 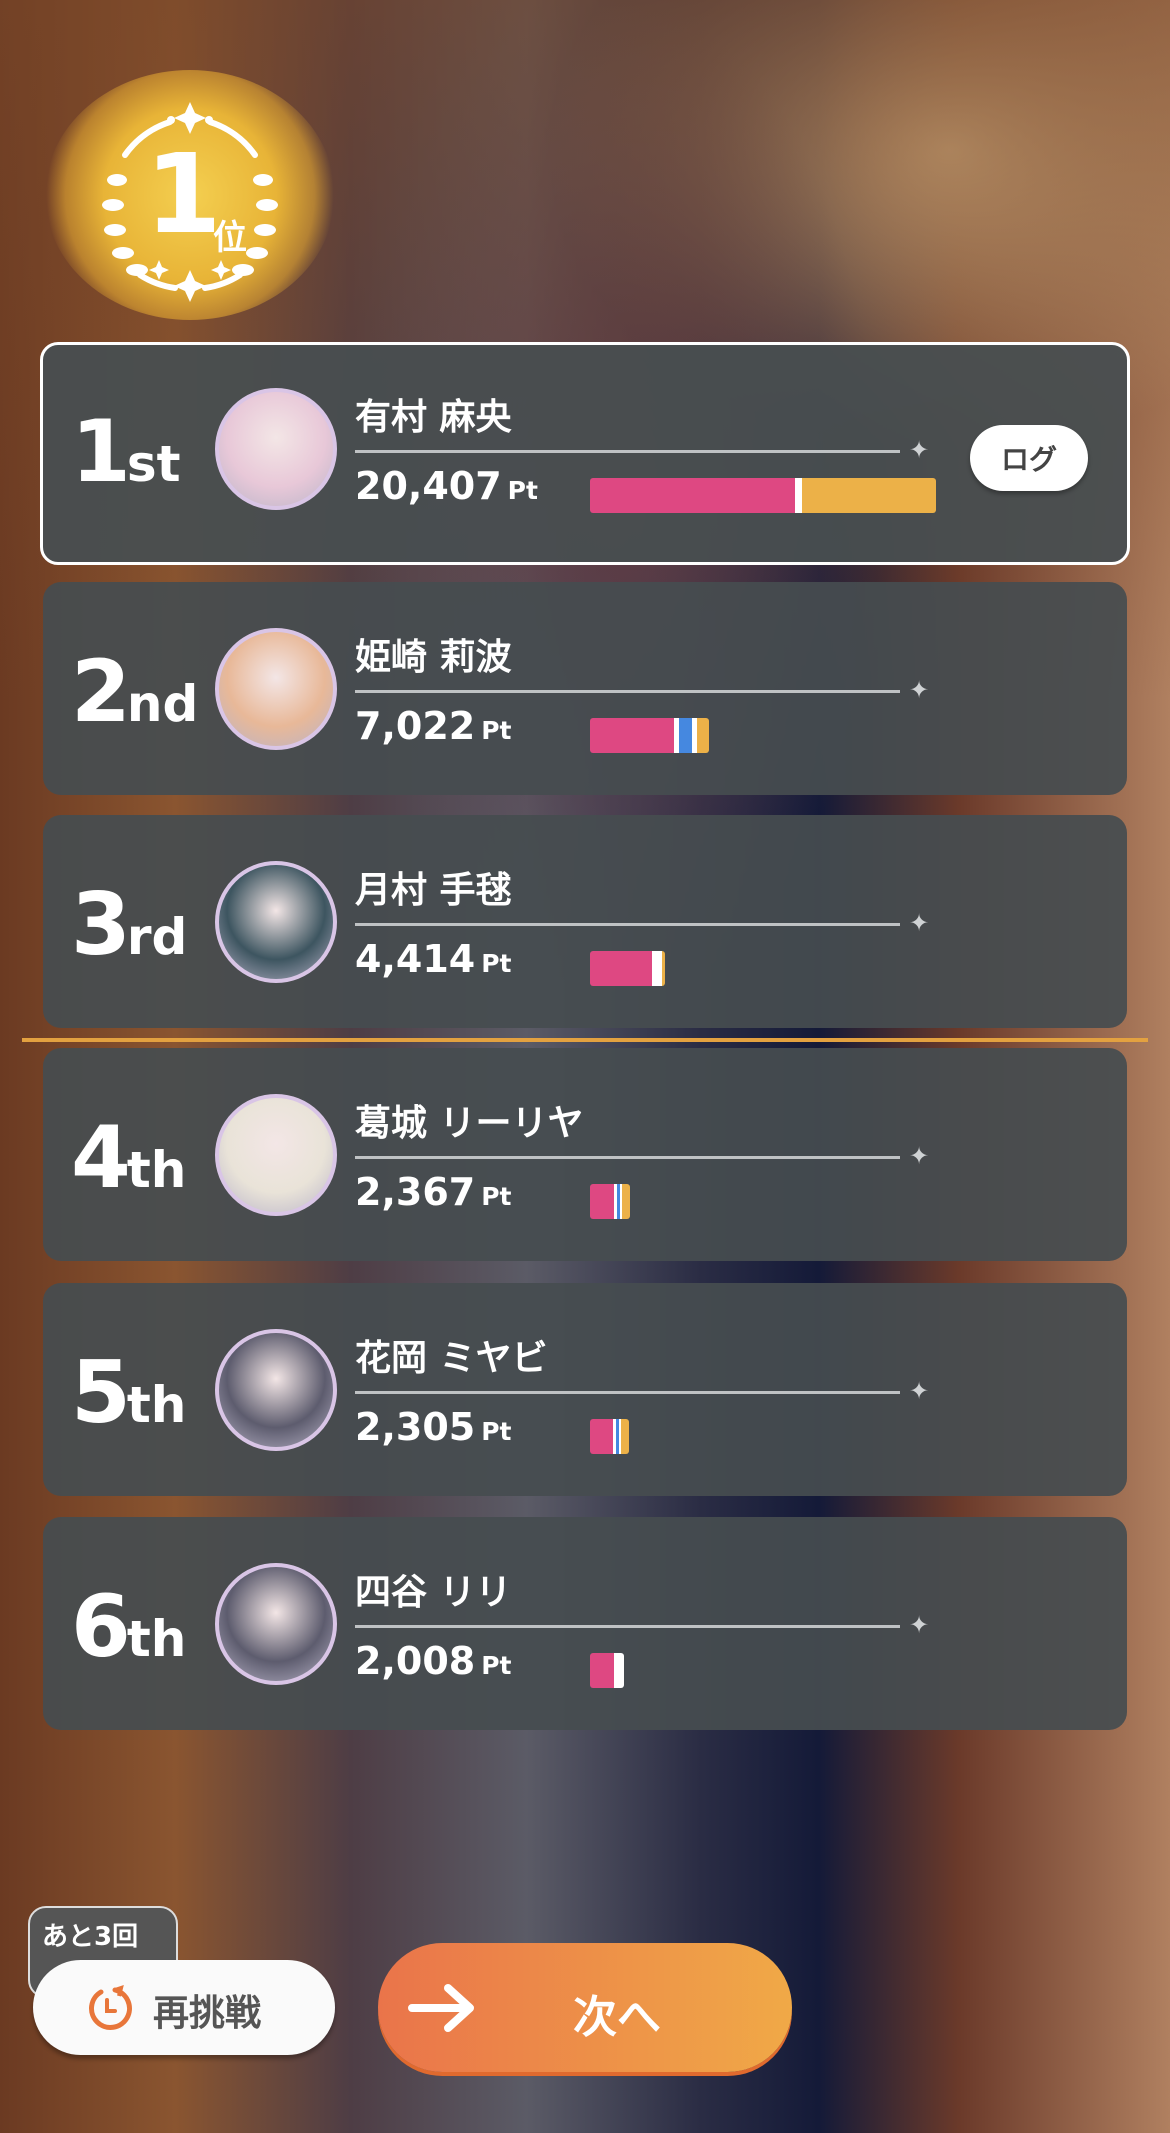 I want to click on rank-label: 3rd, so click(x=129, y=925).